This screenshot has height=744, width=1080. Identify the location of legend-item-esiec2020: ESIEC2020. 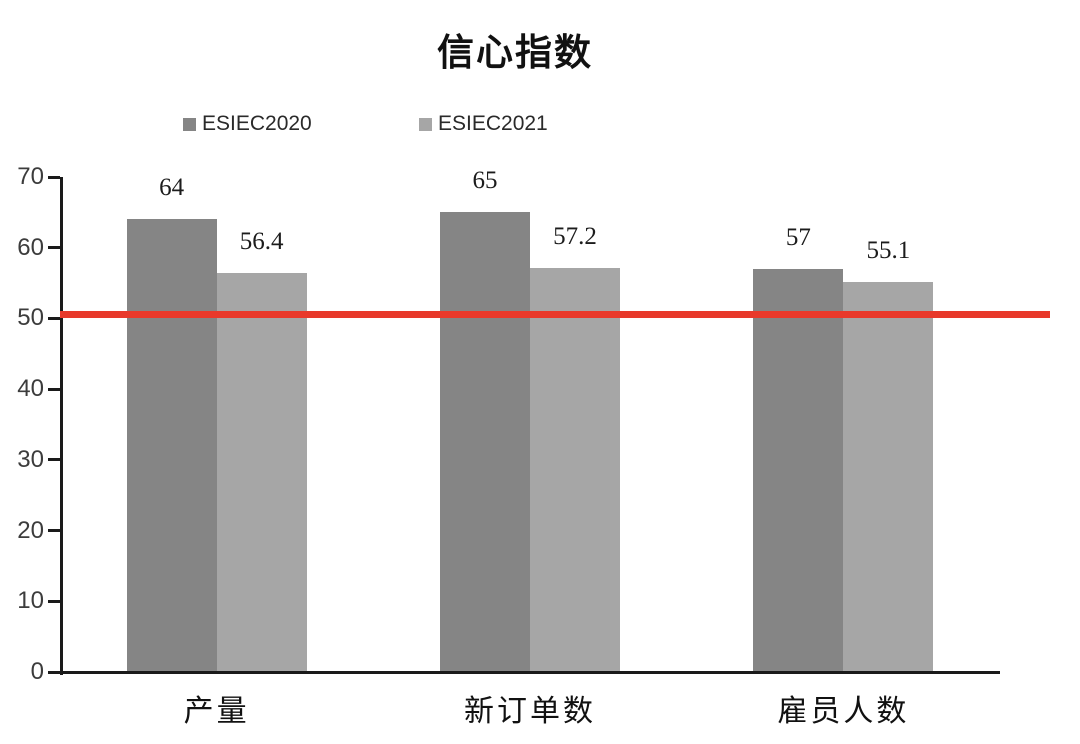
(247, 124).